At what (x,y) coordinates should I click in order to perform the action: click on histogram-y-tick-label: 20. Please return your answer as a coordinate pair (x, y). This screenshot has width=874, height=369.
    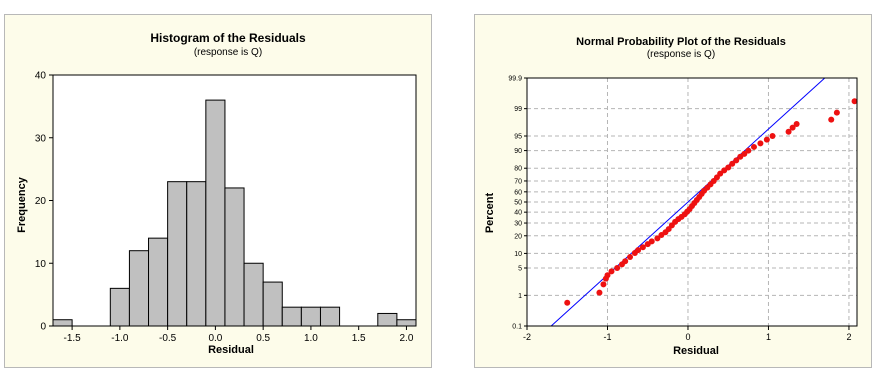
    Looking at the image, I should click on (41, 201).